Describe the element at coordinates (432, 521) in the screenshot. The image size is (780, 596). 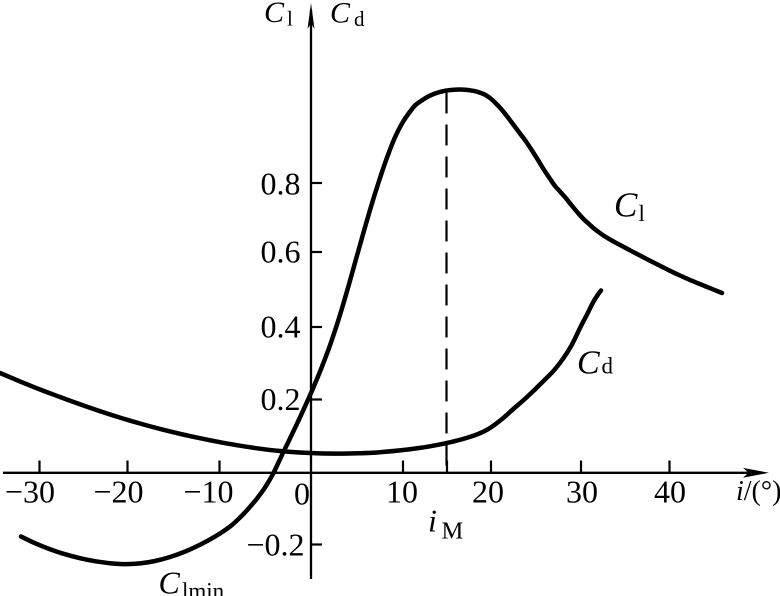
I see `svg-text: i` at that location.